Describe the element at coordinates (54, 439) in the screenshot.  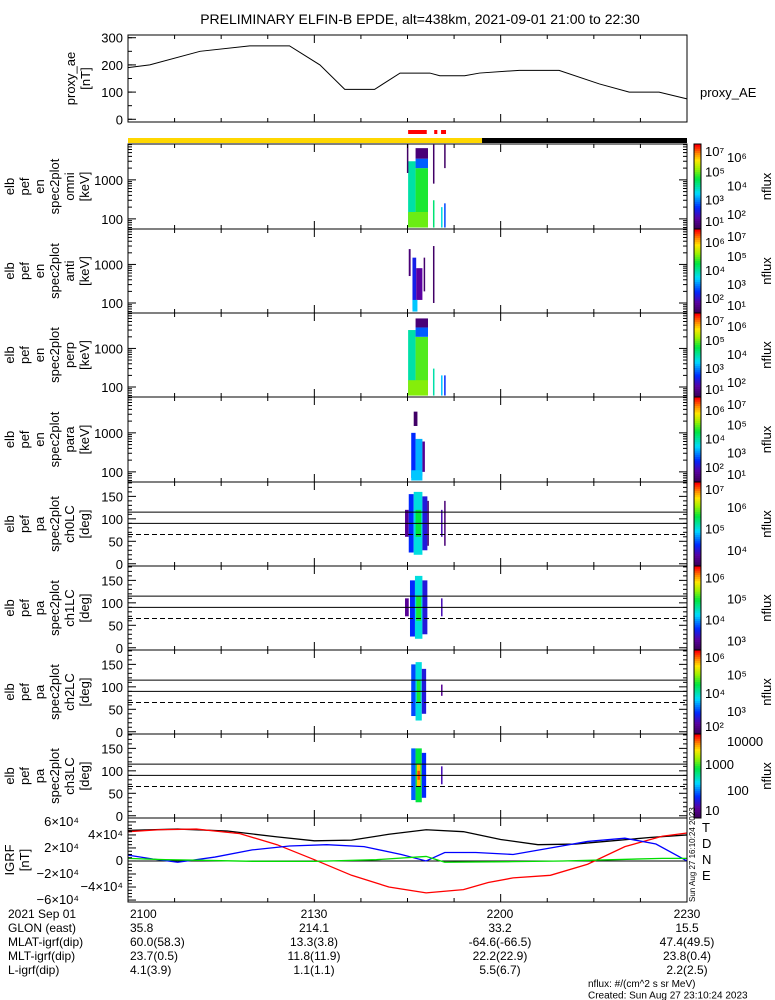
I see `para-ylabel-line: spec2plot` at that location.